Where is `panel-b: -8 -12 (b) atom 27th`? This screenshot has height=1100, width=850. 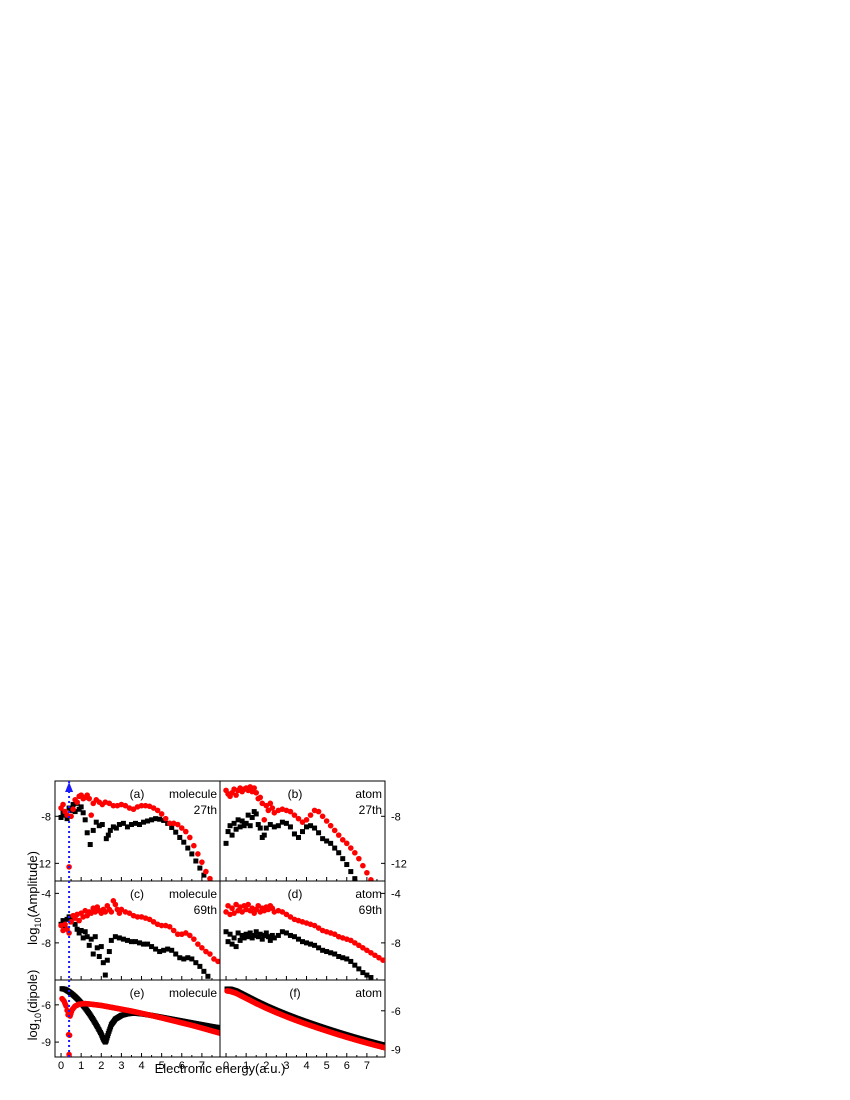
panel-b: -8 -12 (b) atom 27th is located at coordinates (313, 831).